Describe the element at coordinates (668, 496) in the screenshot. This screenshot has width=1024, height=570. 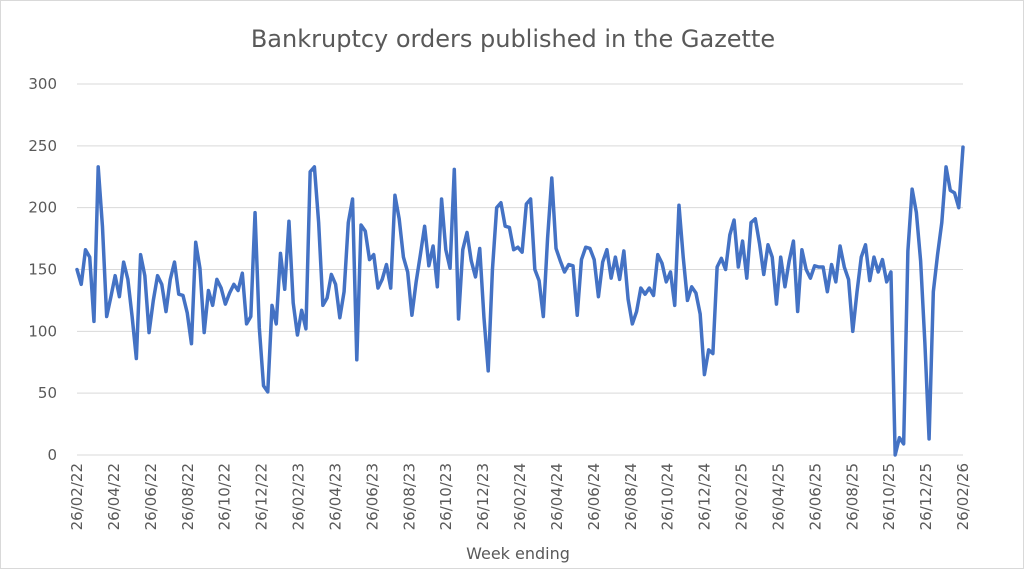
I see `x-tick-label: 26/10/24` at that location.